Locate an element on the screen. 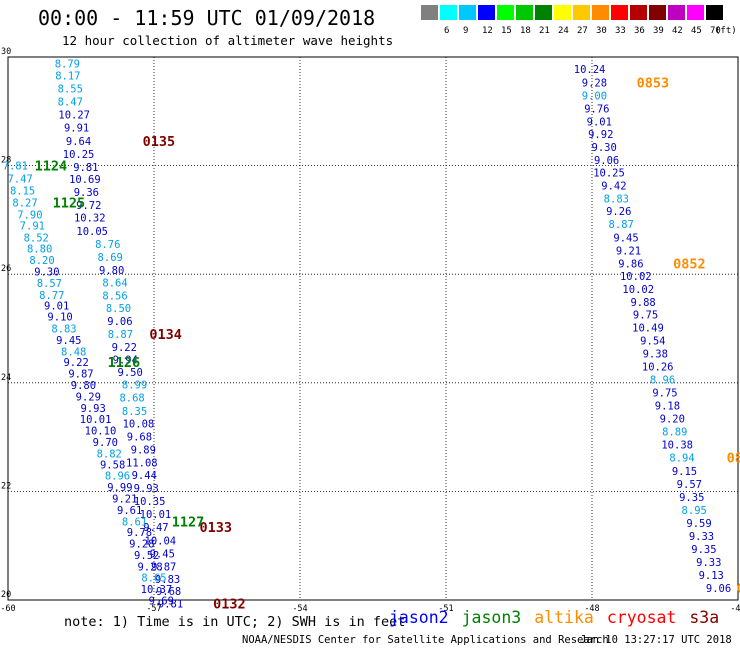 This screenshot has width=740, height=650. wave-height-value: 9.68 is located at coordinates (139, 438).